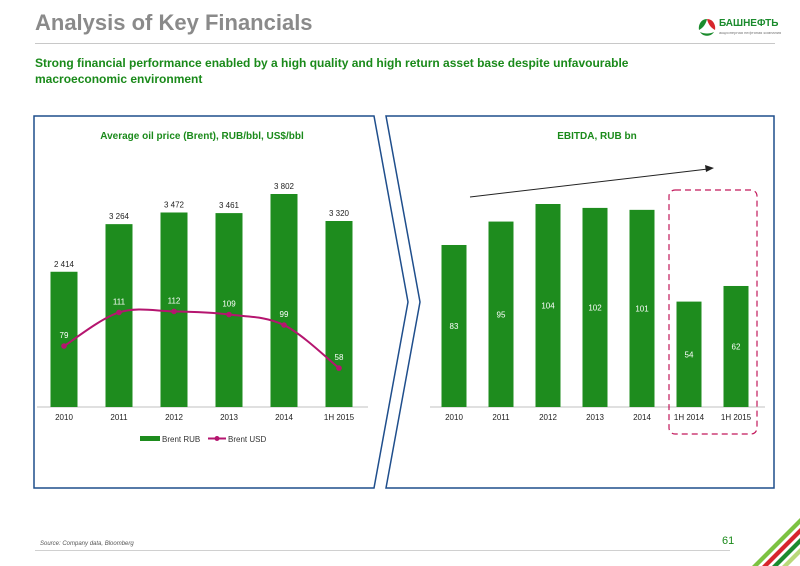 Image resolution: width=800 pixels, height=566 pixels. I want to click on ebitda-value-label: 104, so click(548, 306).